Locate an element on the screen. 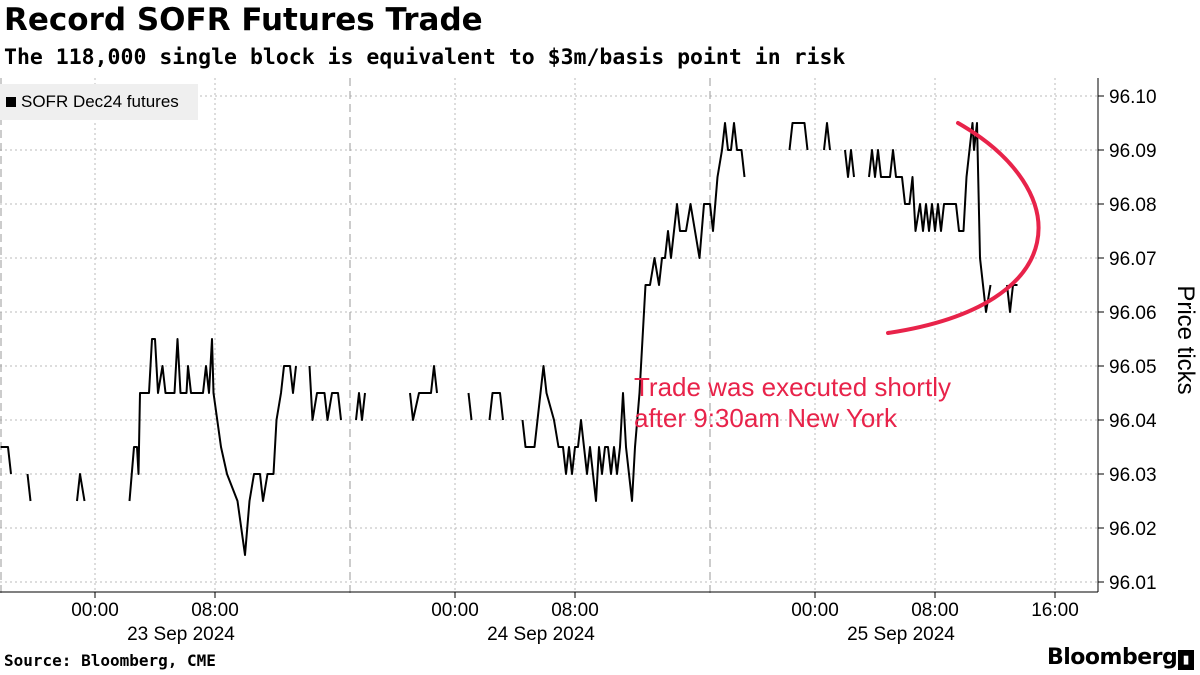 The width and height of the screenshot is (1200, 675). source-note: Source: Bloomberg, CME is located at coordinates (110, 660).